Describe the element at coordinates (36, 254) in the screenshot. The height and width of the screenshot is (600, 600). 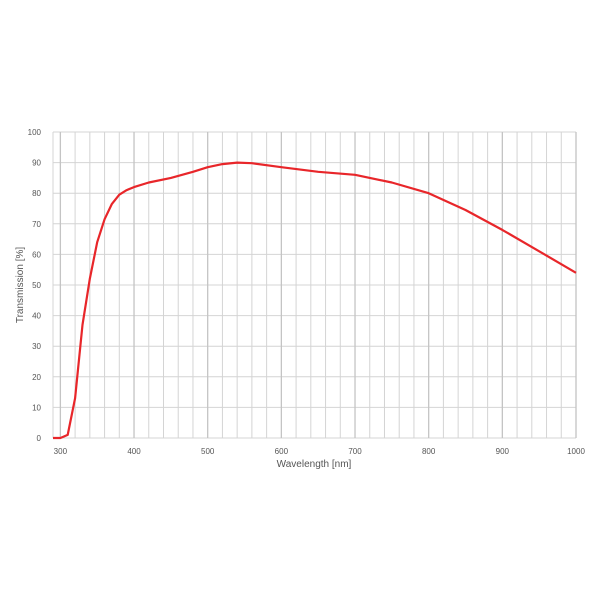
I see `y-tick-label: 60` at that location.